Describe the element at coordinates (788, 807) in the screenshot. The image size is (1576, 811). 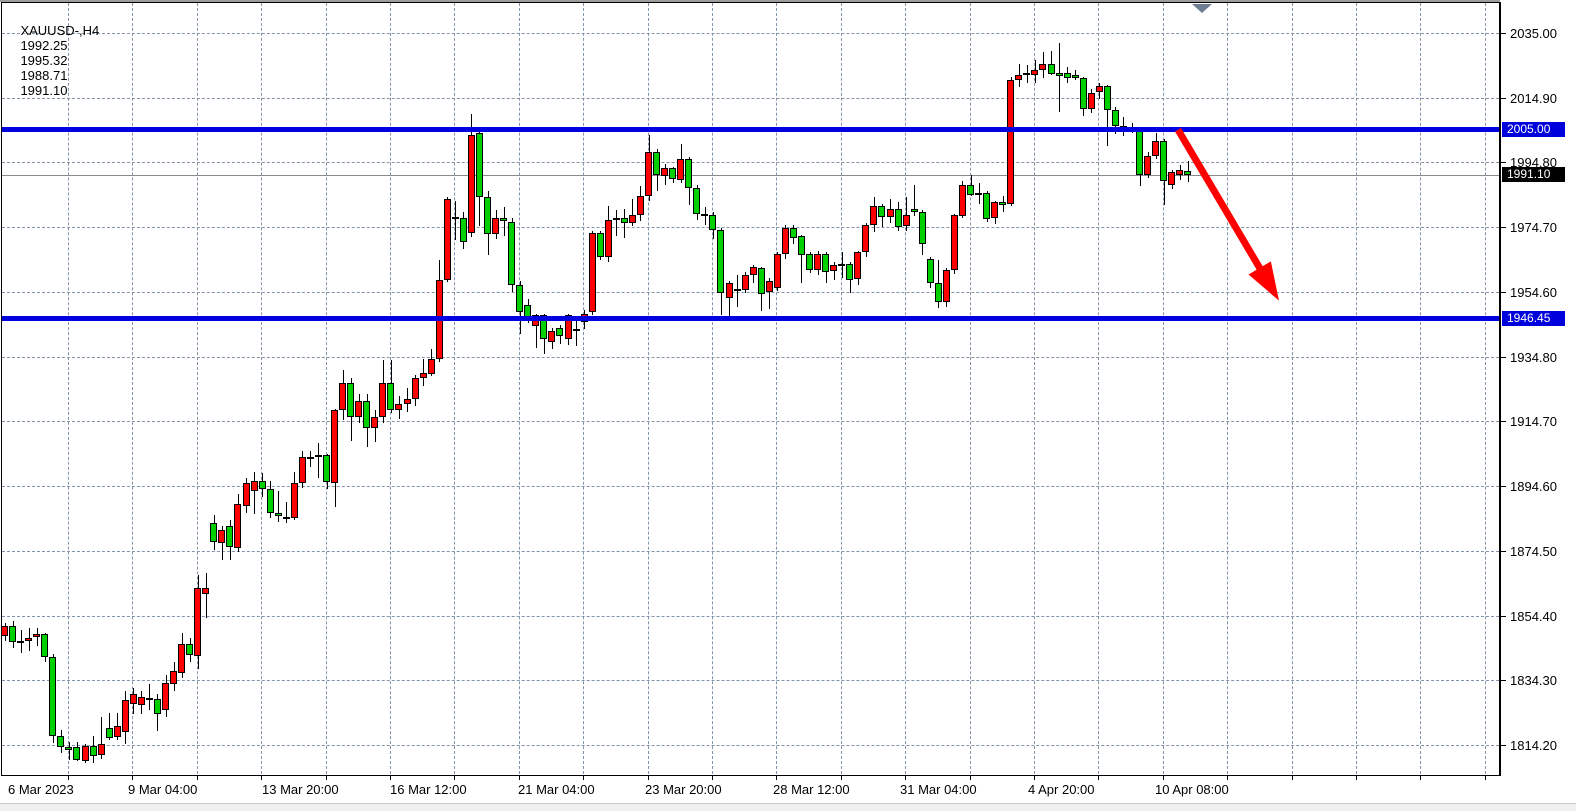
I see `window-bottom-strip` at that location.